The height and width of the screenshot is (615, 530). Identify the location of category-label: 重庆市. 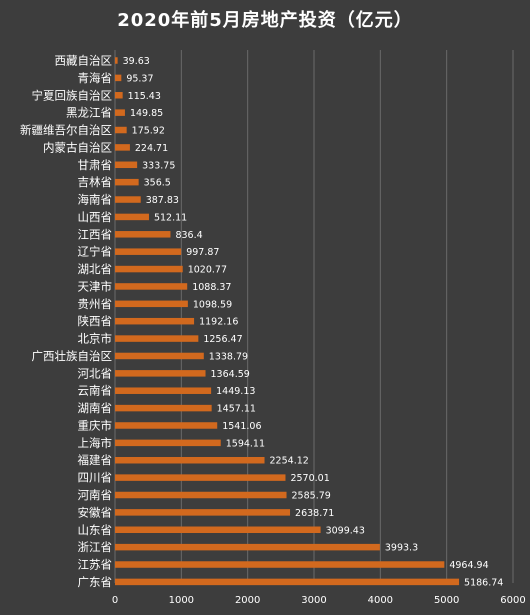
(95, 425).